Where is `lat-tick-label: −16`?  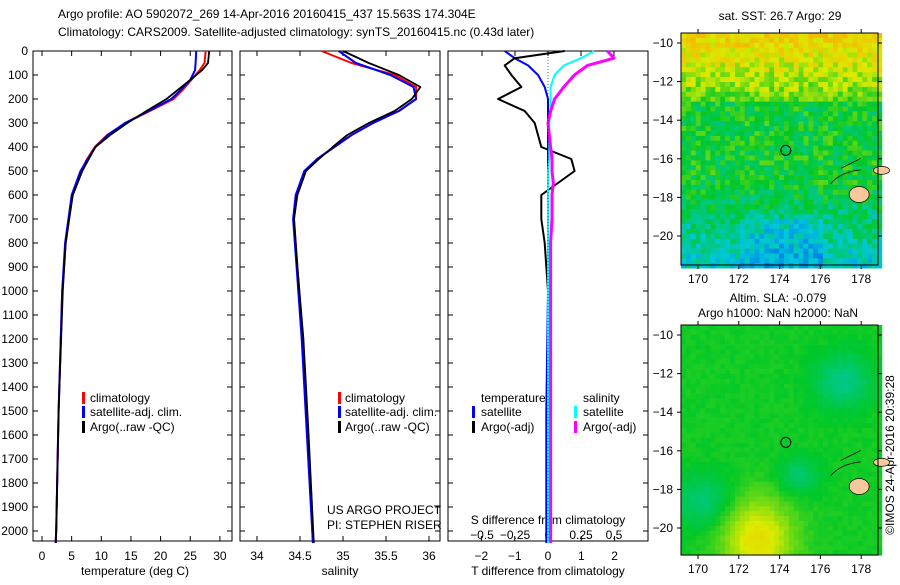 lat-tick-label: −16 is located at coordinates (663, 451).